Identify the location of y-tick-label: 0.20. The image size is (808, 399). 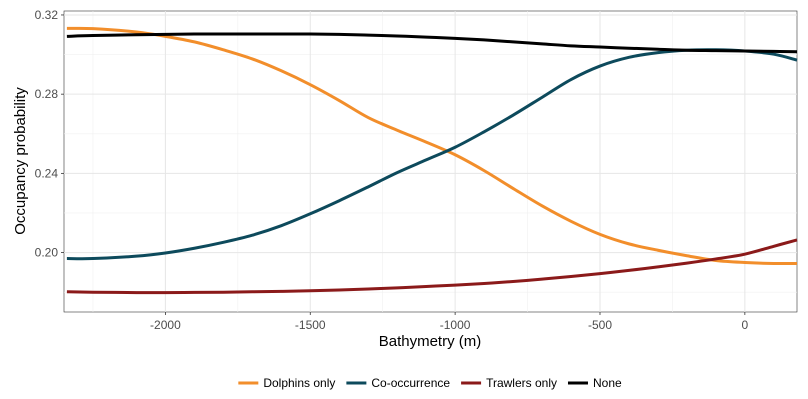
(47, 253).